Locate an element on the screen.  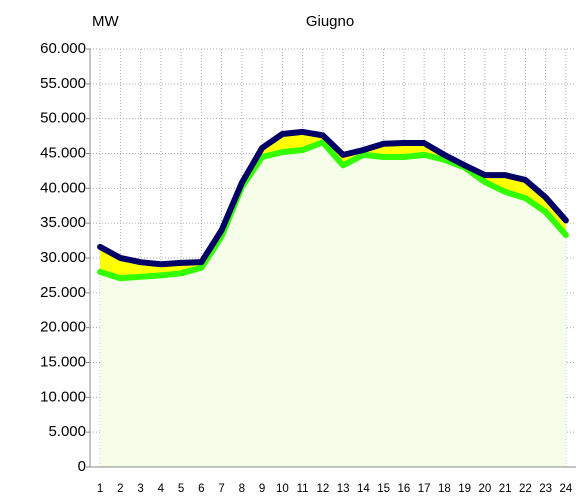
x-tick-label: 17 is located at coordinates (424, 489).